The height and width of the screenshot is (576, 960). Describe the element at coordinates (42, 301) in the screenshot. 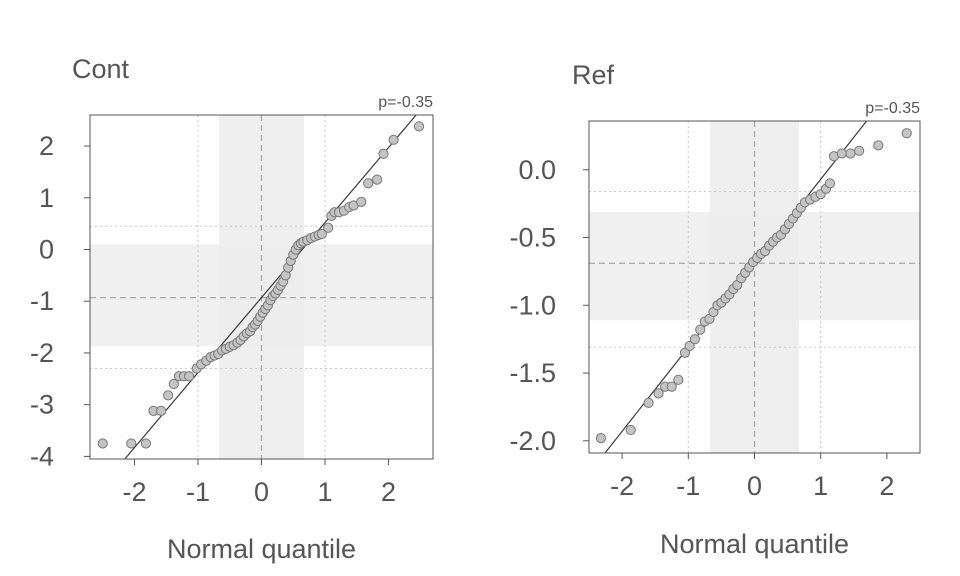

I see `y-tick-label: -1` at that location.